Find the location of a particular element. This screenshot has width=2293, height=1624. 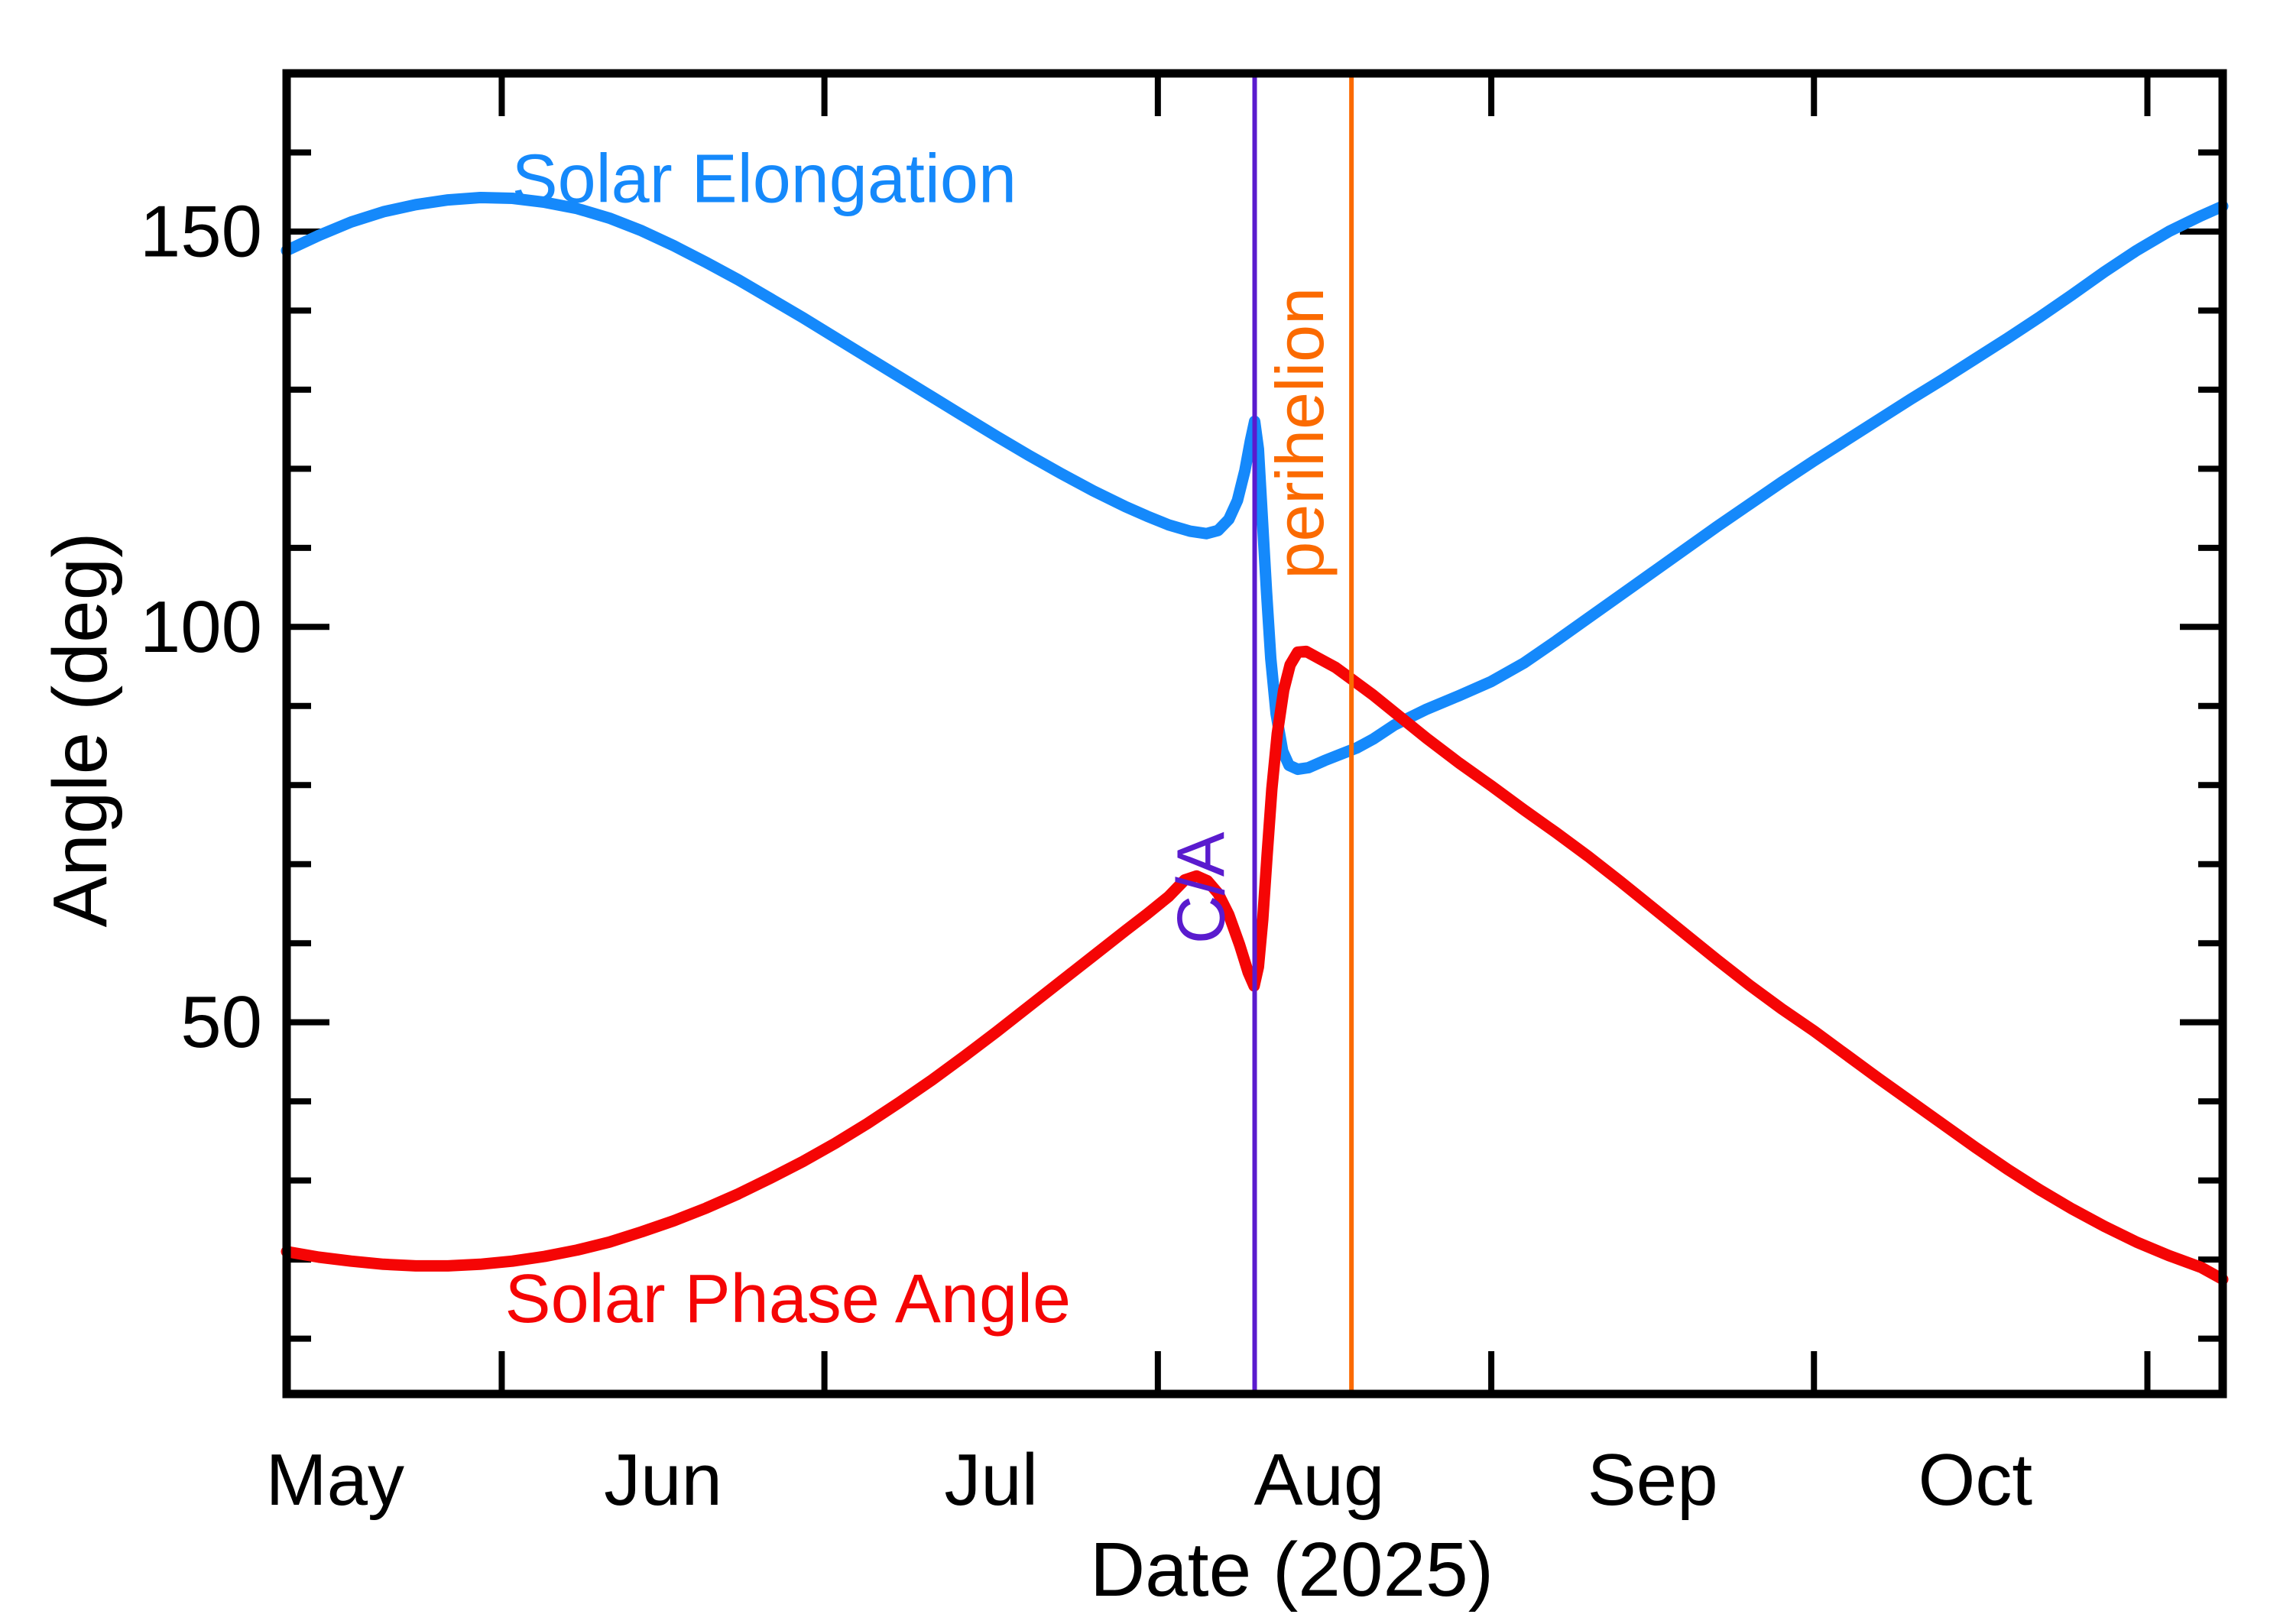

x-tick-label-aug: Aug is located at coordinates (1319, 1480).